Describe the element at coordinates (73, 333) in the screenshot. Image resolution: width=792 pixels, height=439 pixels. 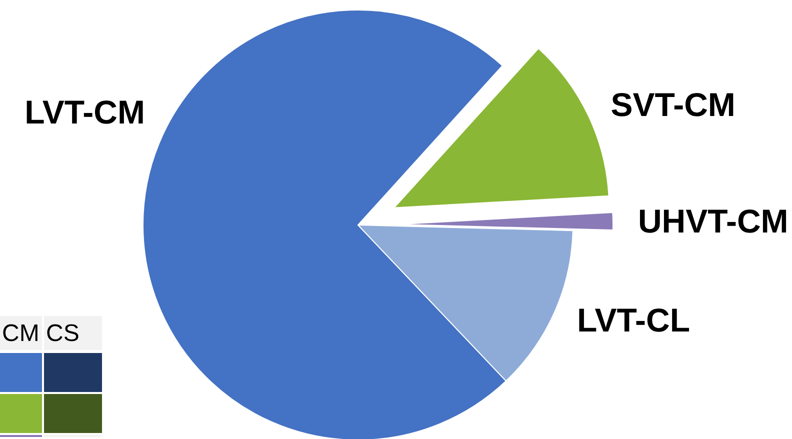
I see `text: CS` at that location.